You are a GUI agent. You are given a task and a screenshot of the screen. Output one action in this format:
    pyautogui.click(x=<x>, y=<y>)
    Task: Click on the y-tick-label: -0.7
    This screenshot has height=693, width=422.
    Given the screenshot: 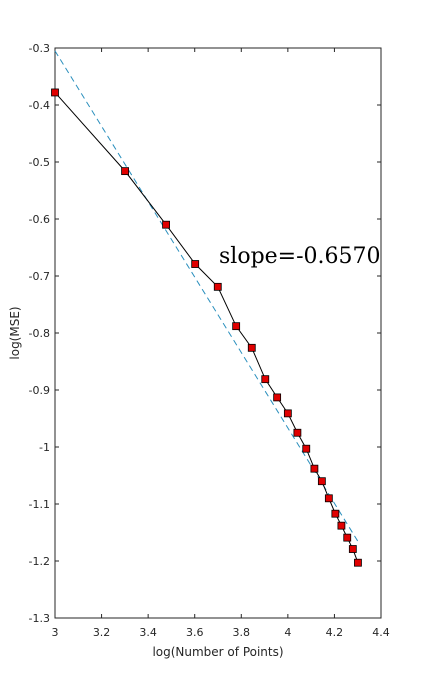 What is the action you would take?
    pyautogui.click(x=39, y=276)
    